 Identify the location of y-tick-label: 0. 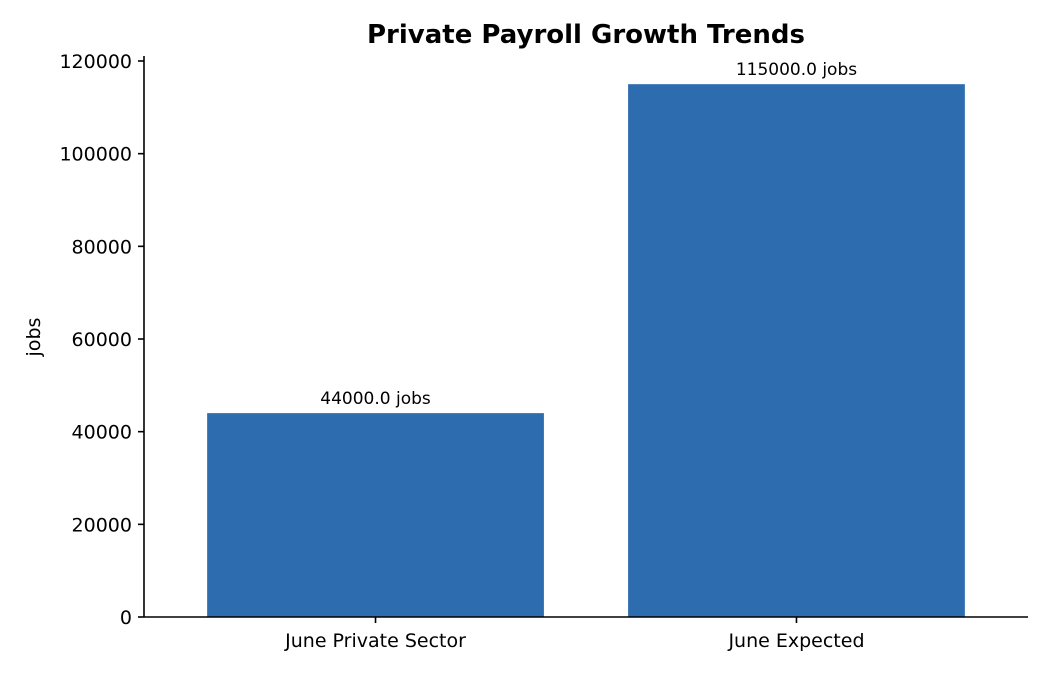
(126, 618).